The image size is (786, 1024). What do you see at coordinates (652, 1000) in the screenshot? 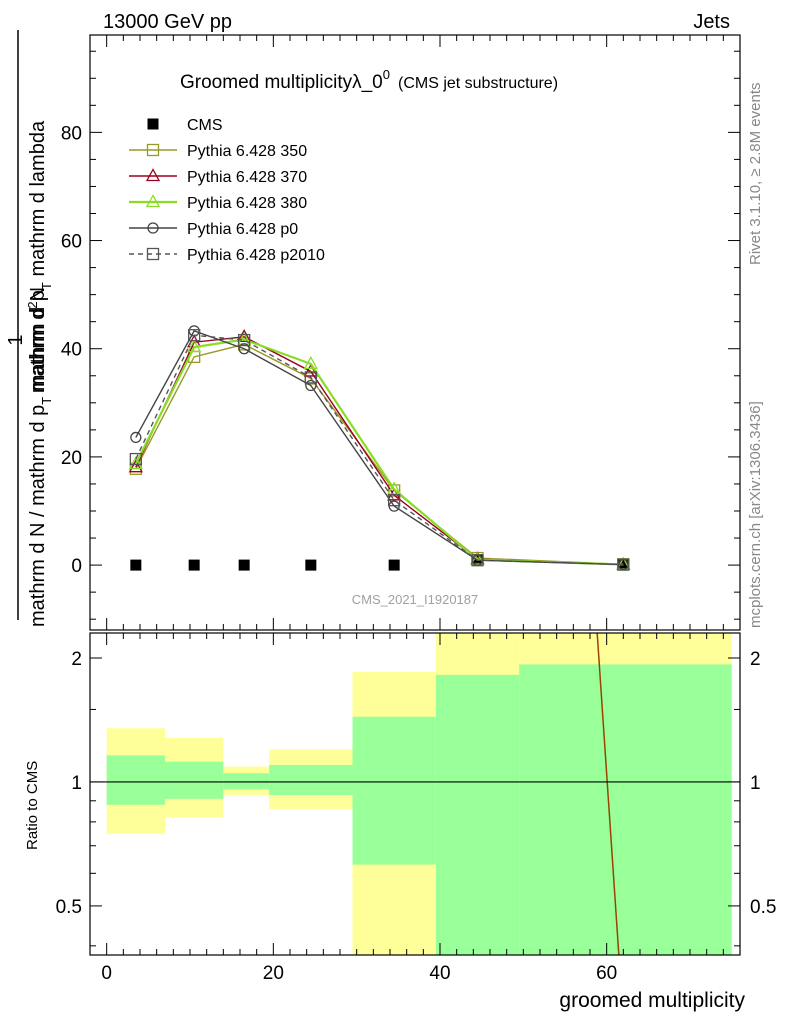
I see `ratio-xlabel: groomed multiplicity` at bounding box center [652, 1000].